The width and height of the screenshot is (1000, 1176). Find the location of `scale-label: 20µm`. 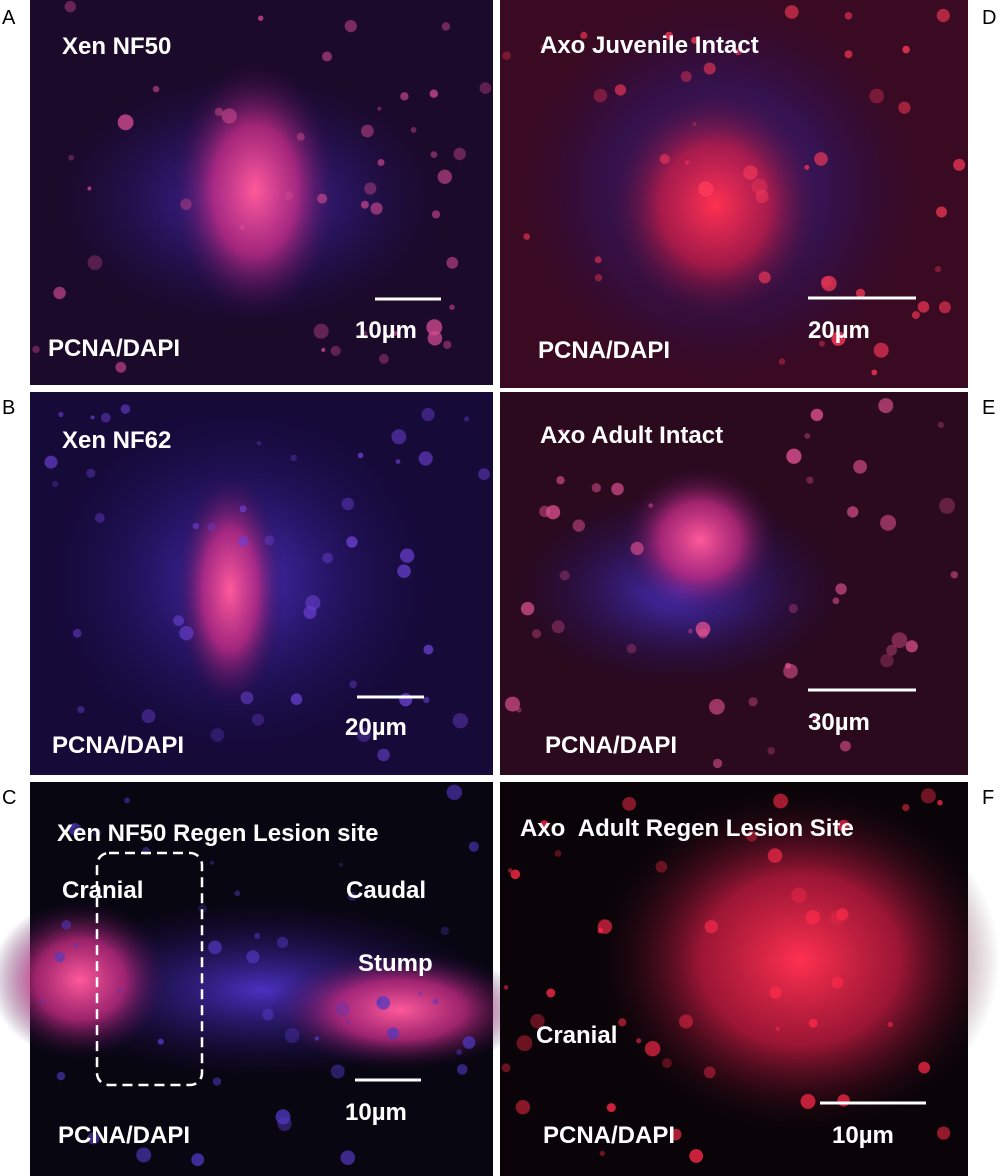

scale-label: 20µm is located at coordinates (839, 330).